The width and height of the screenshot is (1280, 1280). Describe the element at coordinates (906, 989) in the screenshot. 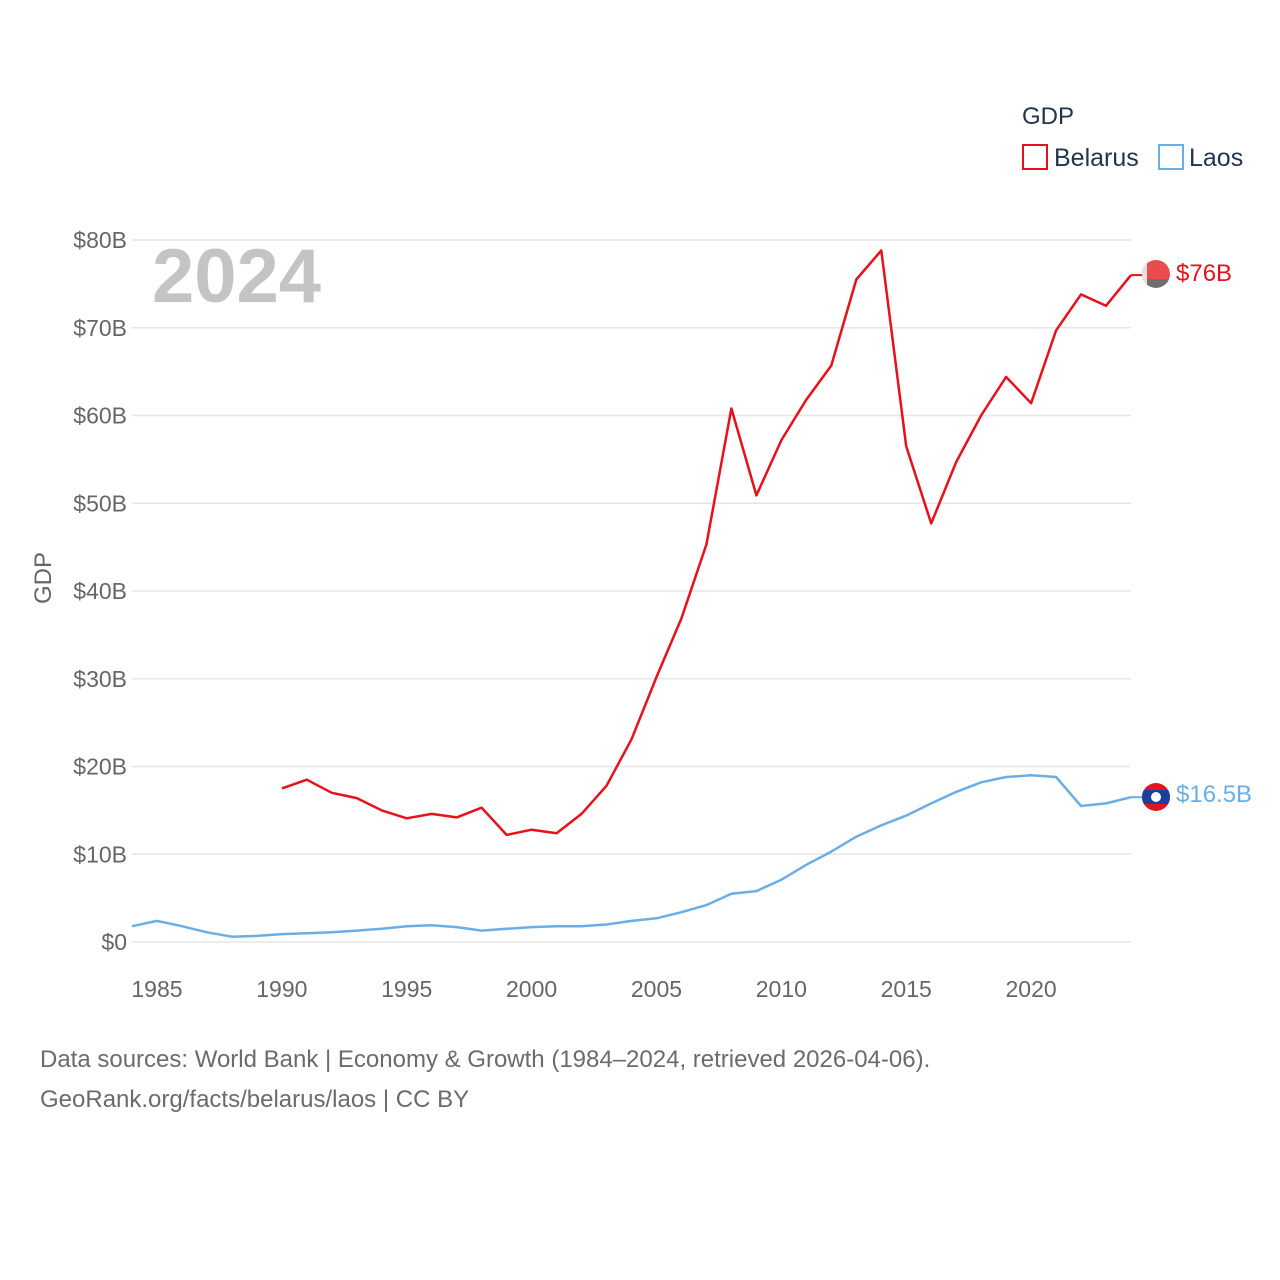

I see `x-tick-label: 2015` at that location.